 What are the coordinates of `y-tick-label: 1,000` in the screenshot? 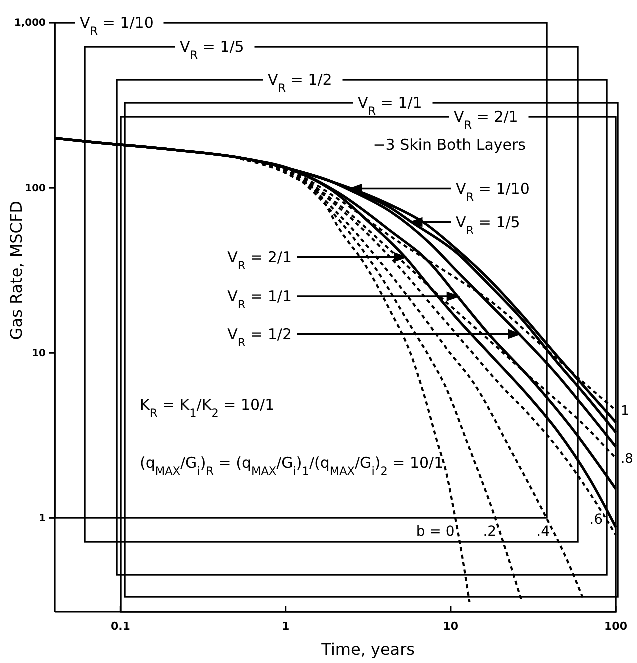 It's located at (30, 24).